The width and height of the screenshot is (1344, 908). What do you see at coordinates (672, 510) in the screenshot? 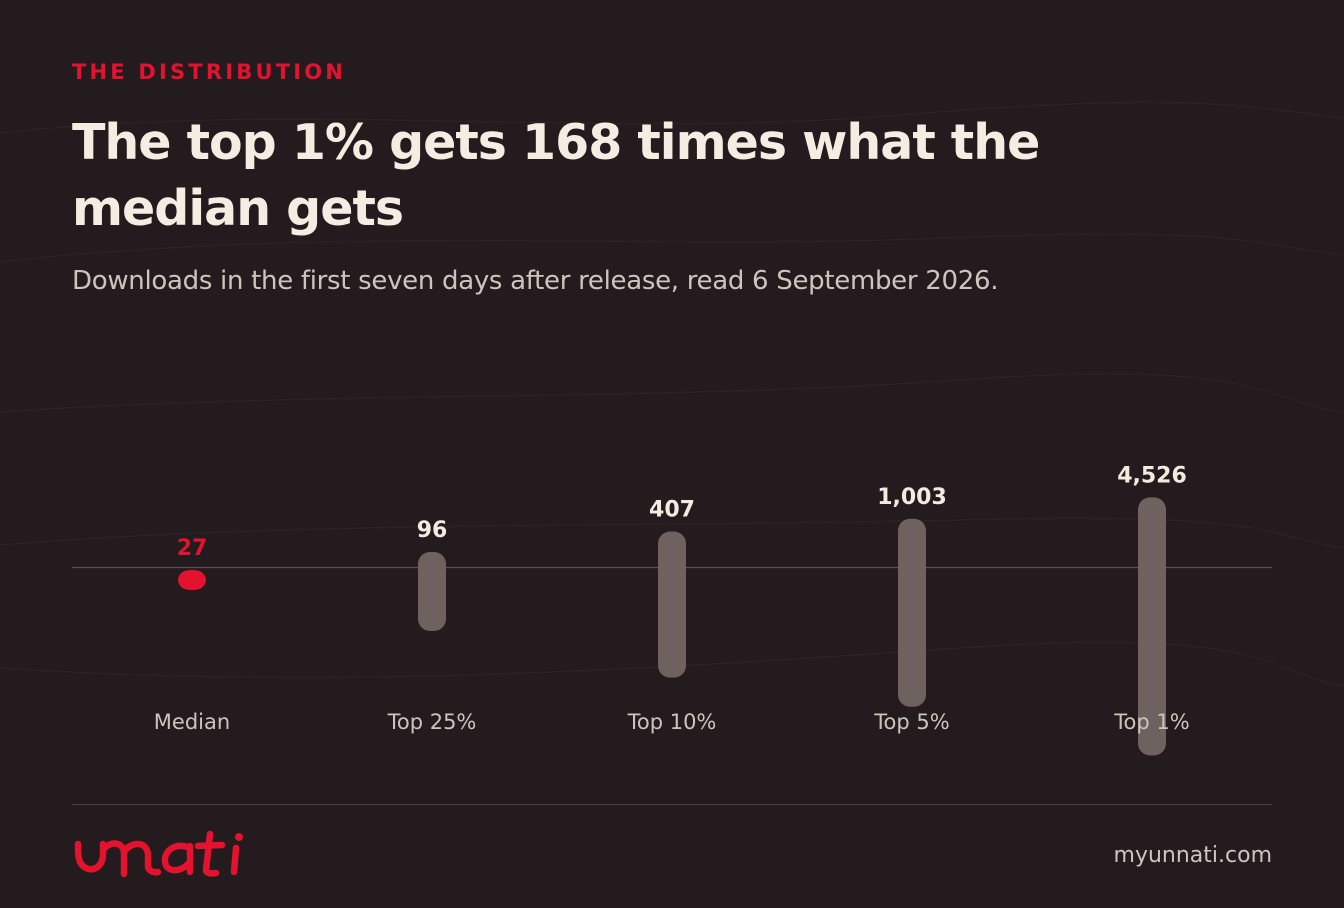
I see `value-label-top-10: 407` at bounding box center [672, 510].